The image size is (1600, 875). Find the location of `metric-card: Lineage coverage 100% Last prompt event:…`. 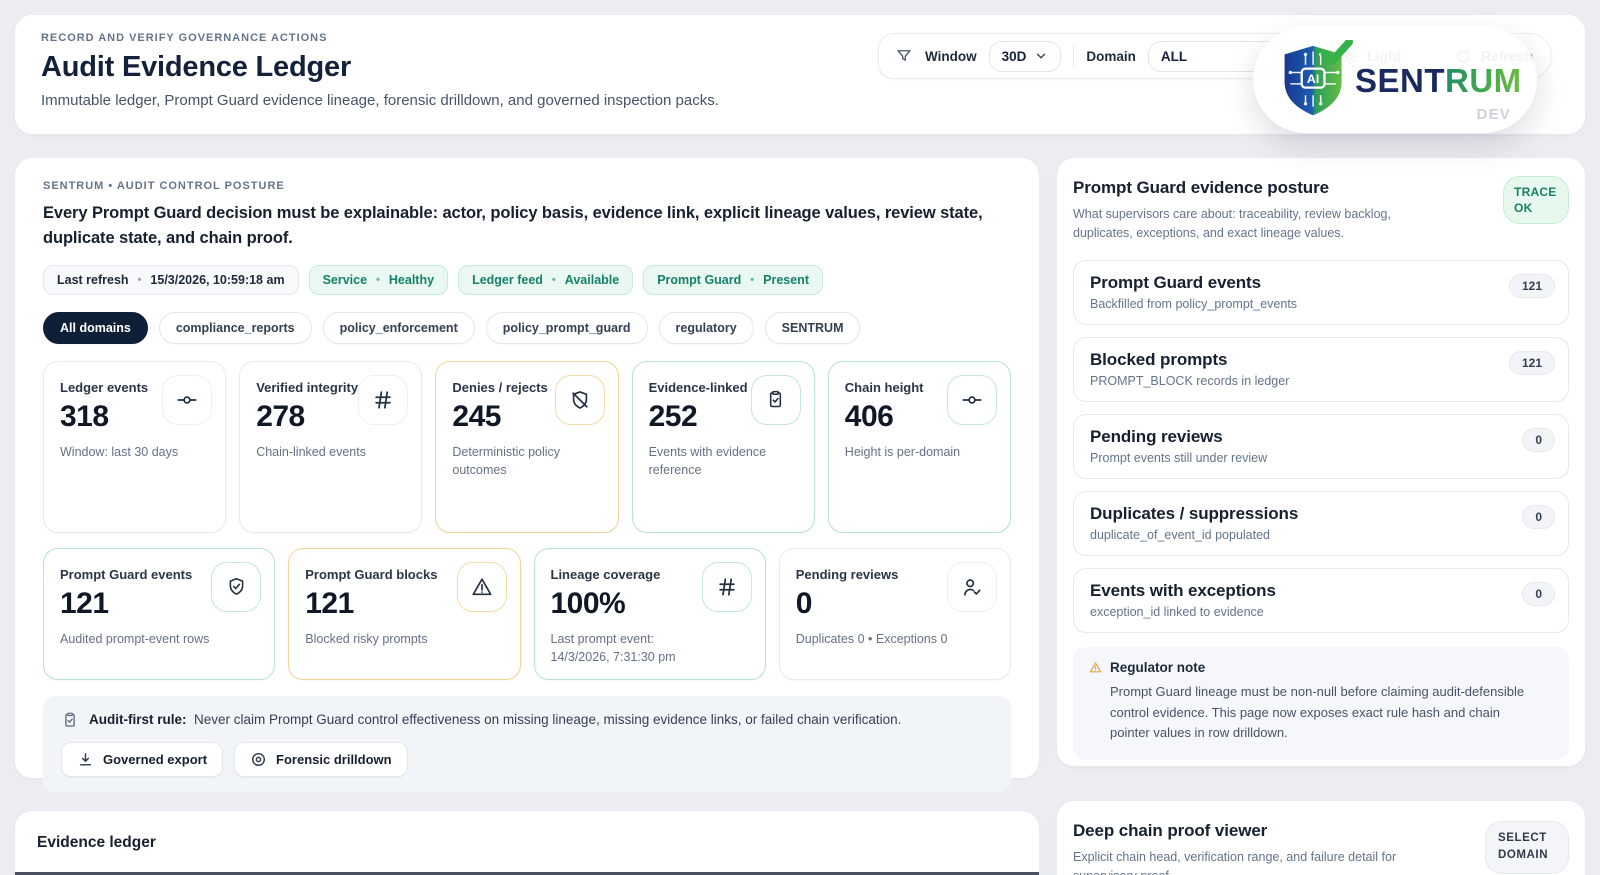

metric-card: Lineage coverage 100% Last prompt event:… is located at coordinates (649, 613).